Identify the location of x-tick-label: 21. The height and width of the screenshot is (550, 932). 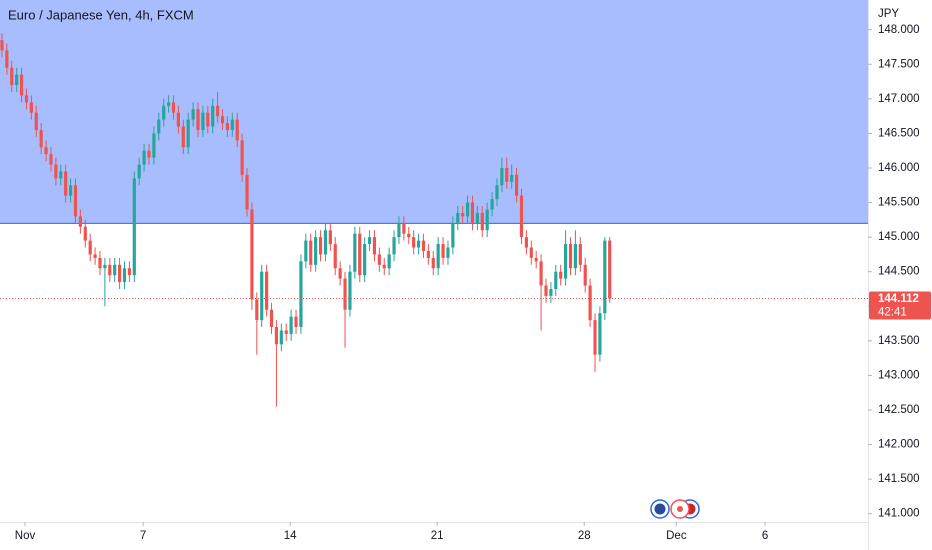
(437, 536).